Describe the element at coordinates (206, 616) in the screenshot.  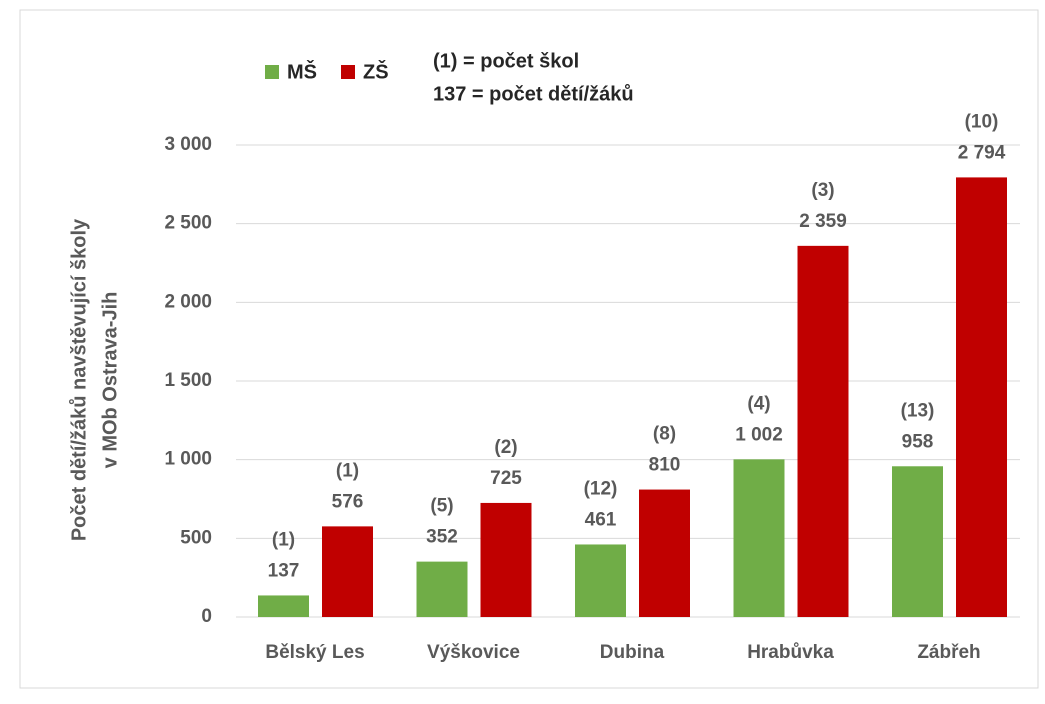
I see `y-tick-label: 0` at that location.